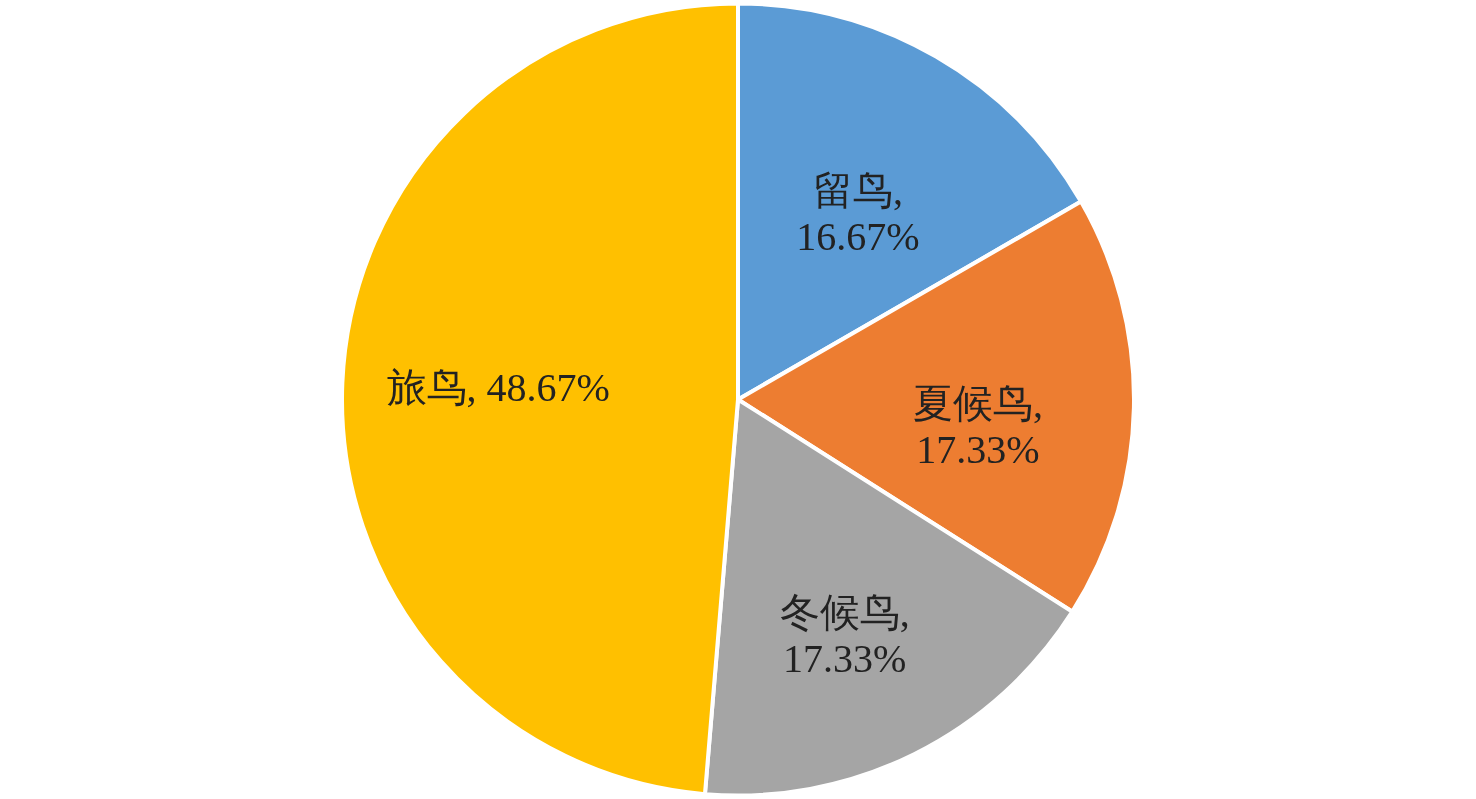 This screenshot has height=799, width=1476. I want to click on slice-label: 旅鸟, 48.67%, so click(498, 388).